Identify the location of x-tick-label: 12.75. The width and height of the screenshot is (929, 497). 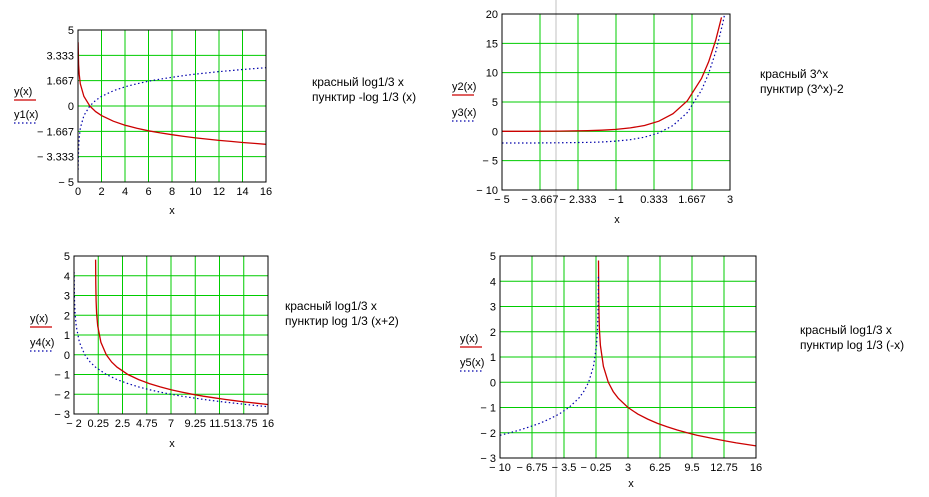
(724, 468).